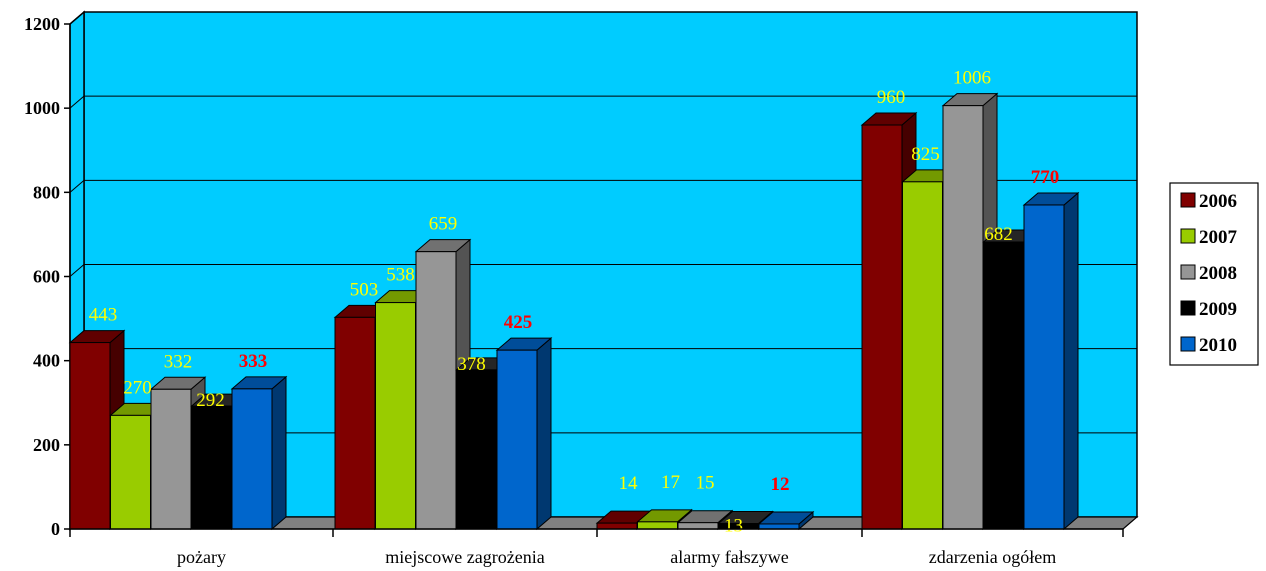 The image size is (1266, 571). Describe the element at coordinates (925, 154) in the screenshot. I see `data-label: 825` at that location.